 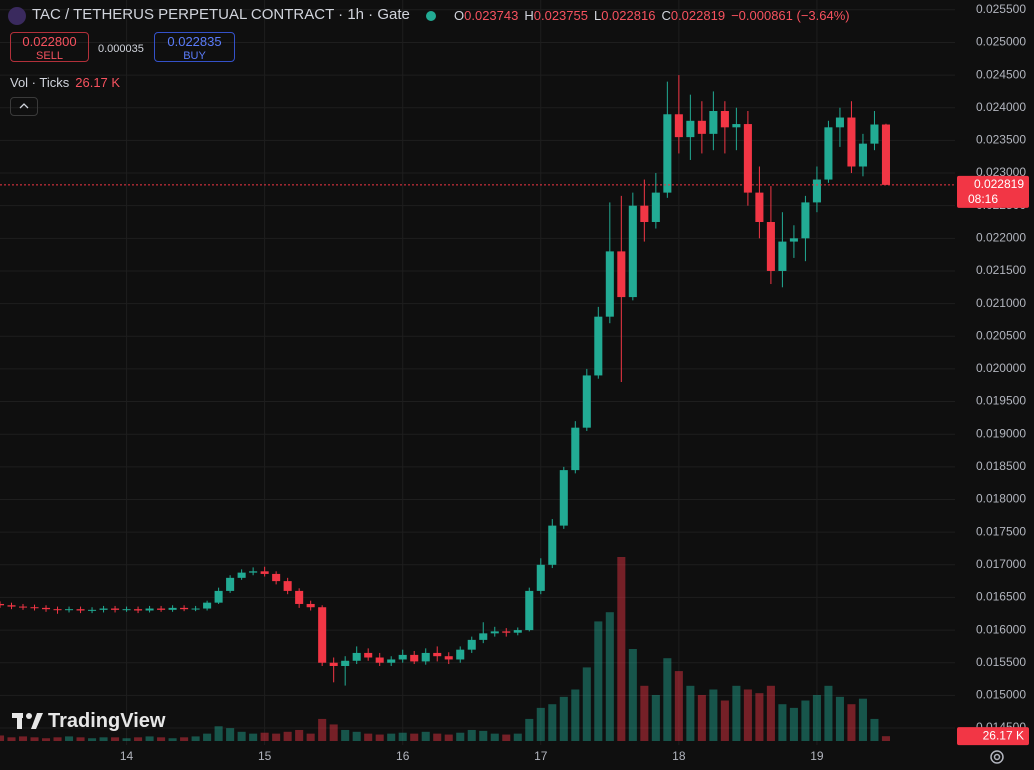 I want to click on volume-value: 26.17 K, so click(x=98, y=82).